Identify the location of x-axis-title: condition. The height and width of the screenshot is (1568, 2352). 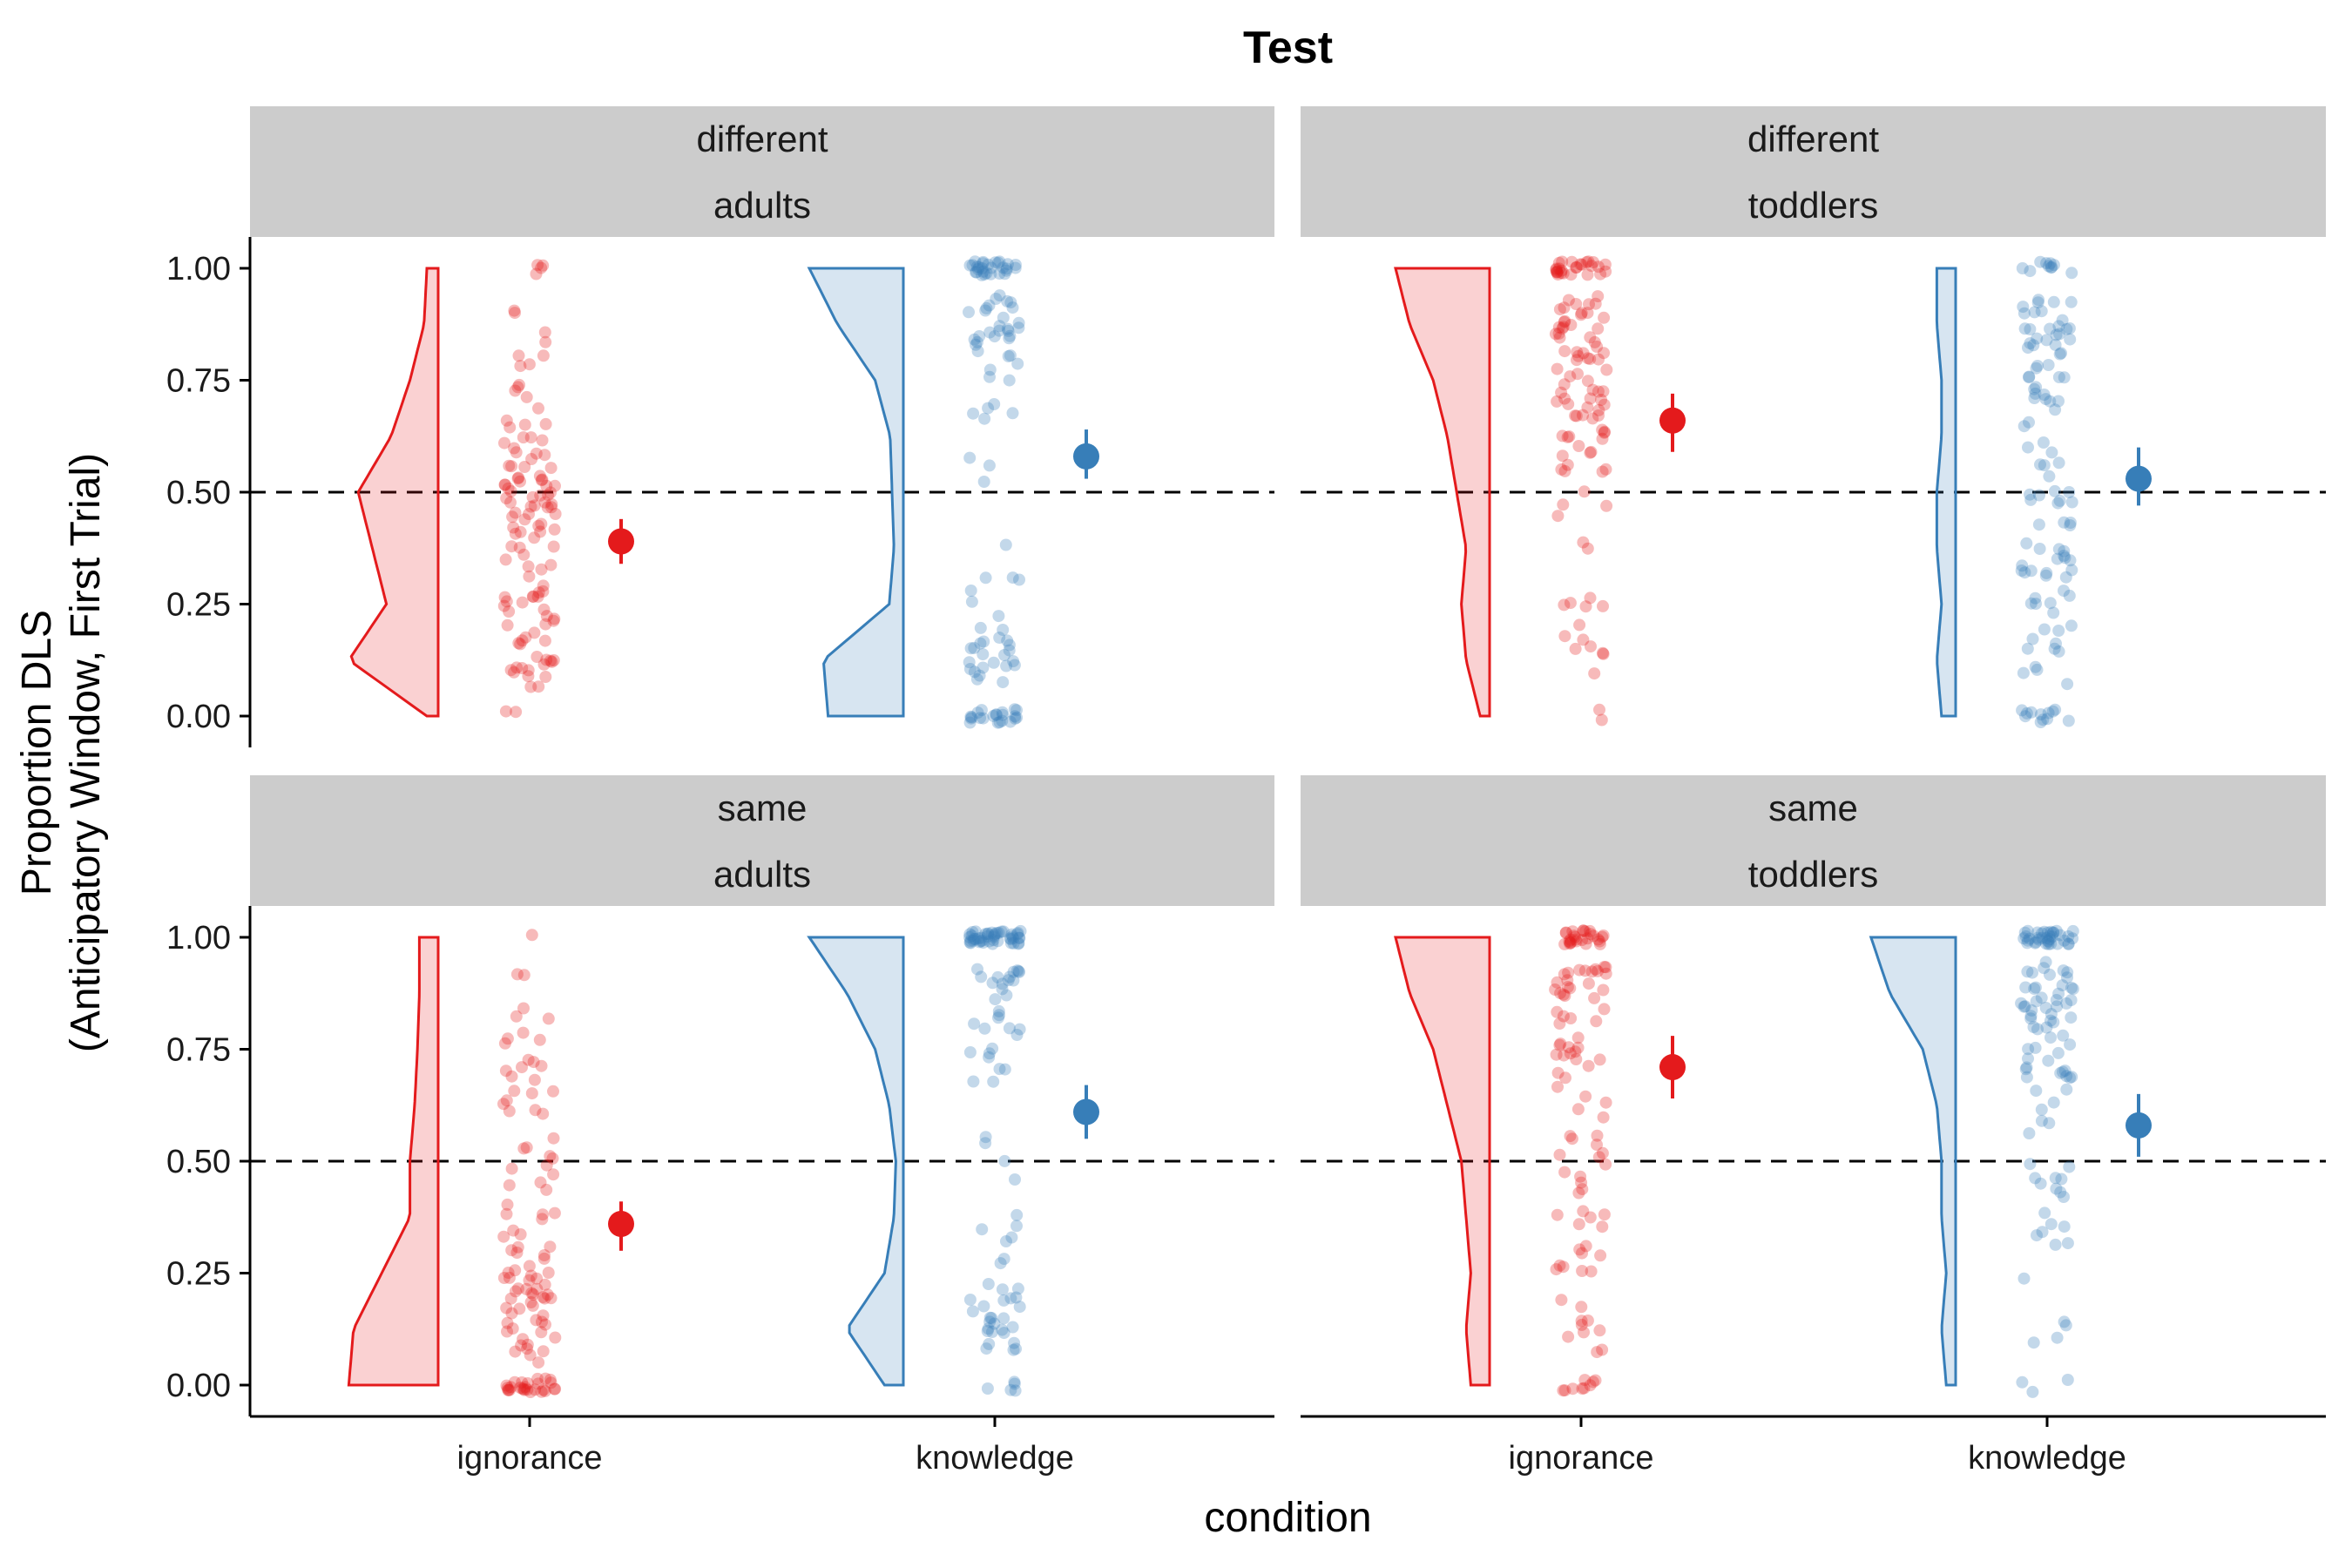
(1287, 1518).